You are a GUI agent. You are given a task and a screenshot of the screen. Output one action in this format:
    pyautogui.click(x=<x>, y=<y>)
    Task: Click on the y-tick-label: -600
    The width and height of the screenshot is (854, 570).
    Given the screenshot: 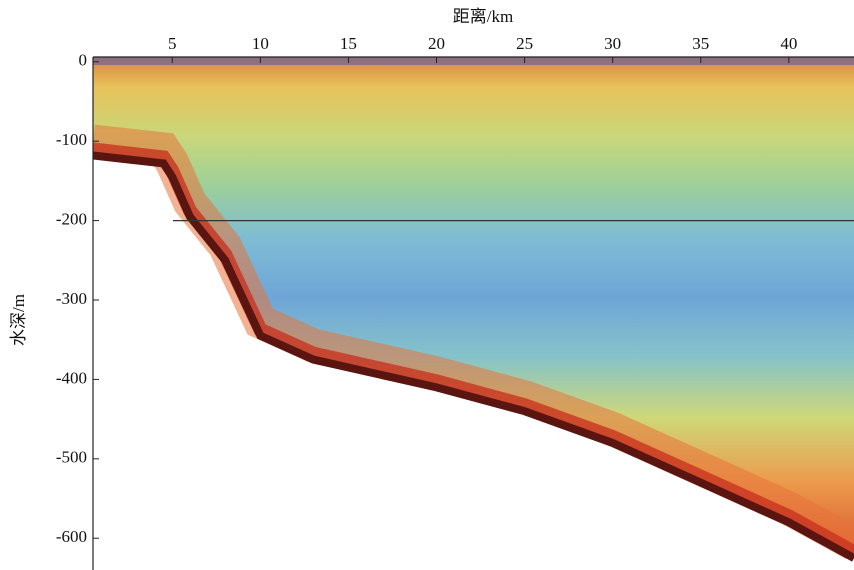 What is the action you would take?
    pyautogui.click(x=71, y=536)
    